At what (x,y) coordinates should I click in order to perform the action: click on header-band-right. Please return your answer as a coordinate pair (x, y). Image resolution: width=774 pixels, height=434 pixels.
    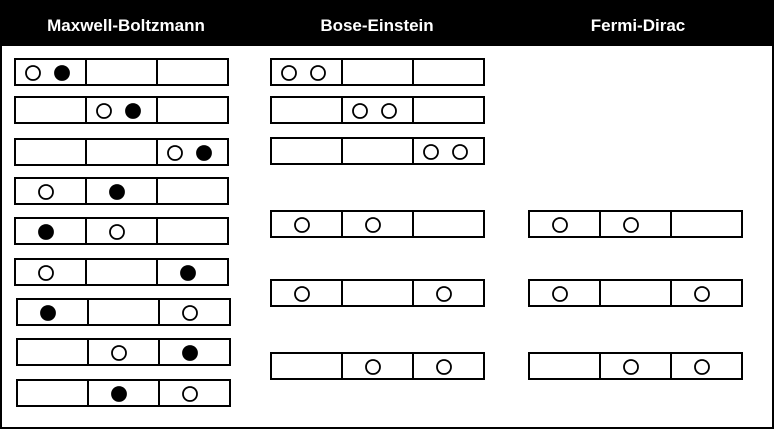
    Looking at the image, I should click on (513, 24).